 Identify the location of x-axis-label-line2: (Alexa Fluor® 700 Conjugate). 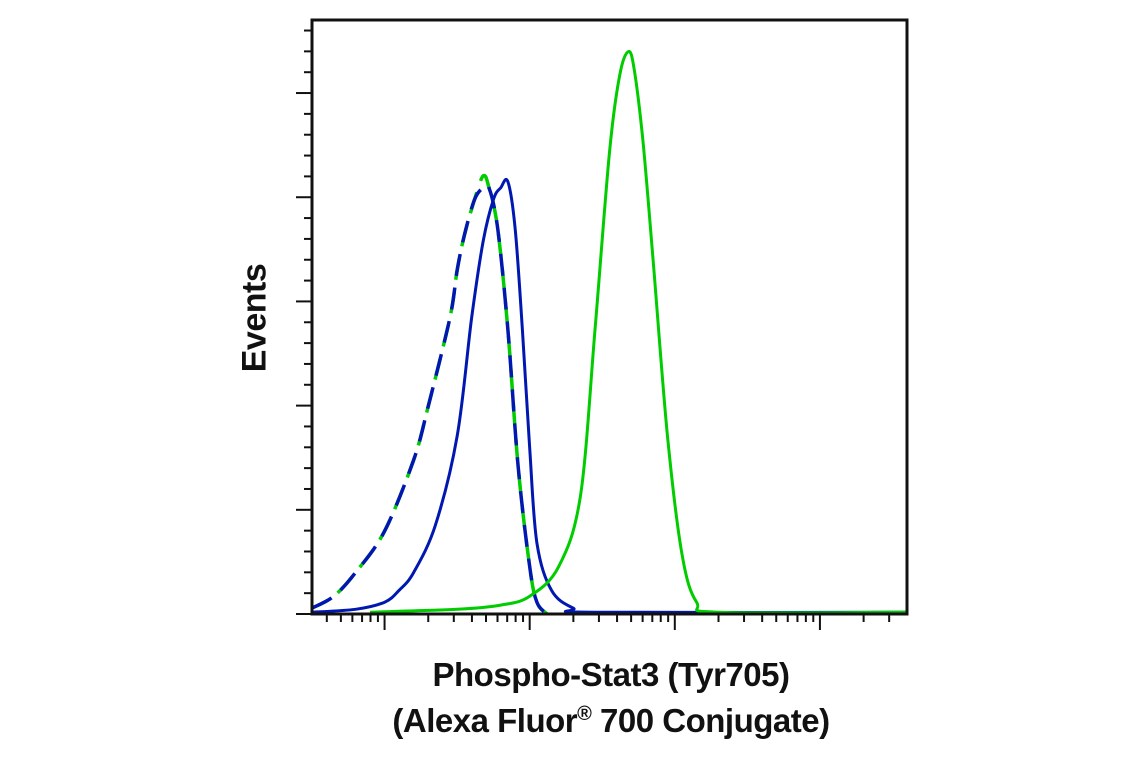
(611, 721).